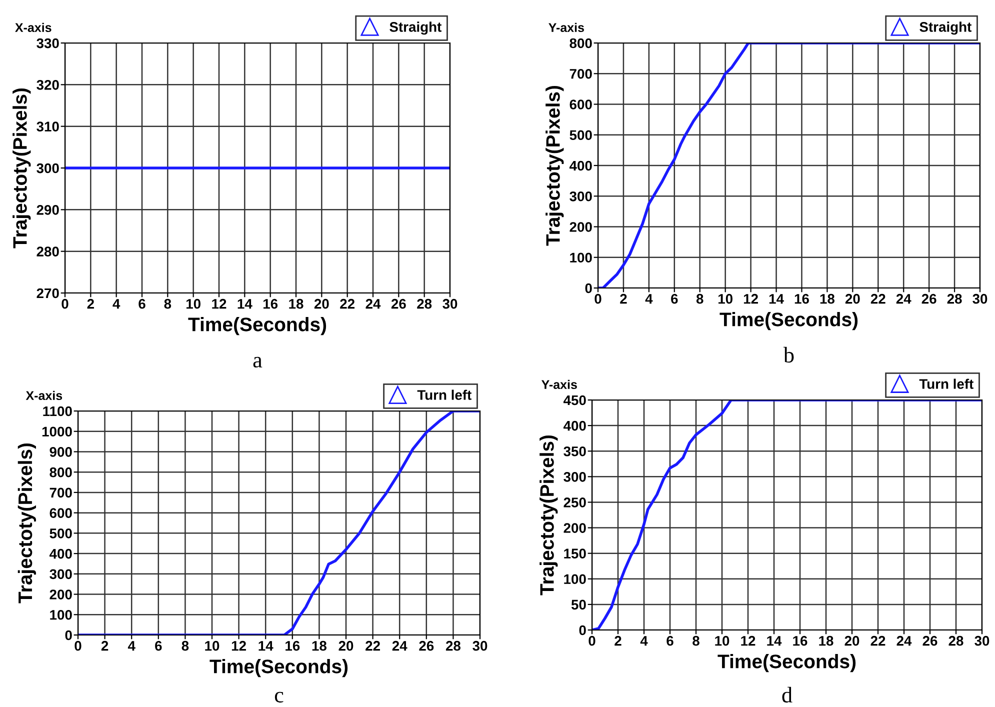 This screenshot has width=995, height=707. I want to click on y-tick-label: 800, so click(581, 43).